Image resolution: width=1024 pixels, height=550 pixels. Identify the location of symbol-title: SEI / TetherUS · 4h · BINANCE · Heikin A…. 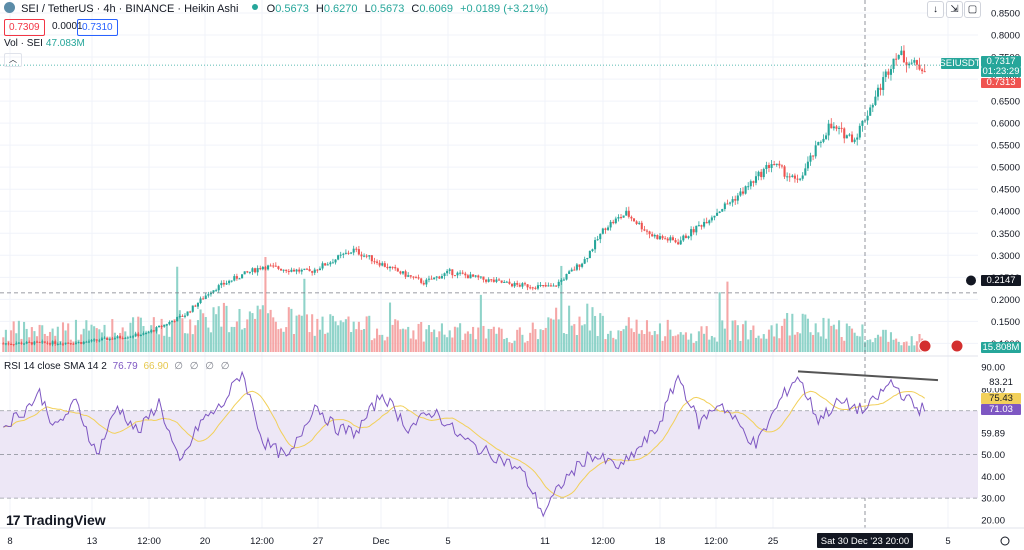
(130, 9).